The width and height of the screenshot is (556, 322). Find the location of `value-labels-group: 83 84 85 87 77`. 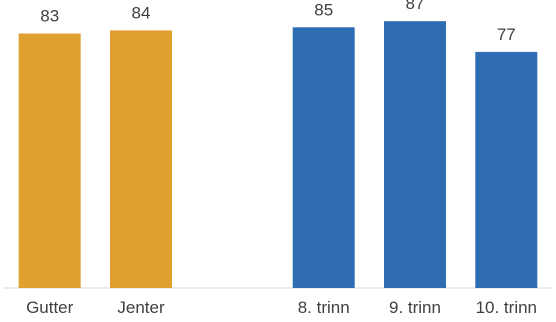

value-labels-group: 83 84 85 87 77 is located at coordinates (278, 22).